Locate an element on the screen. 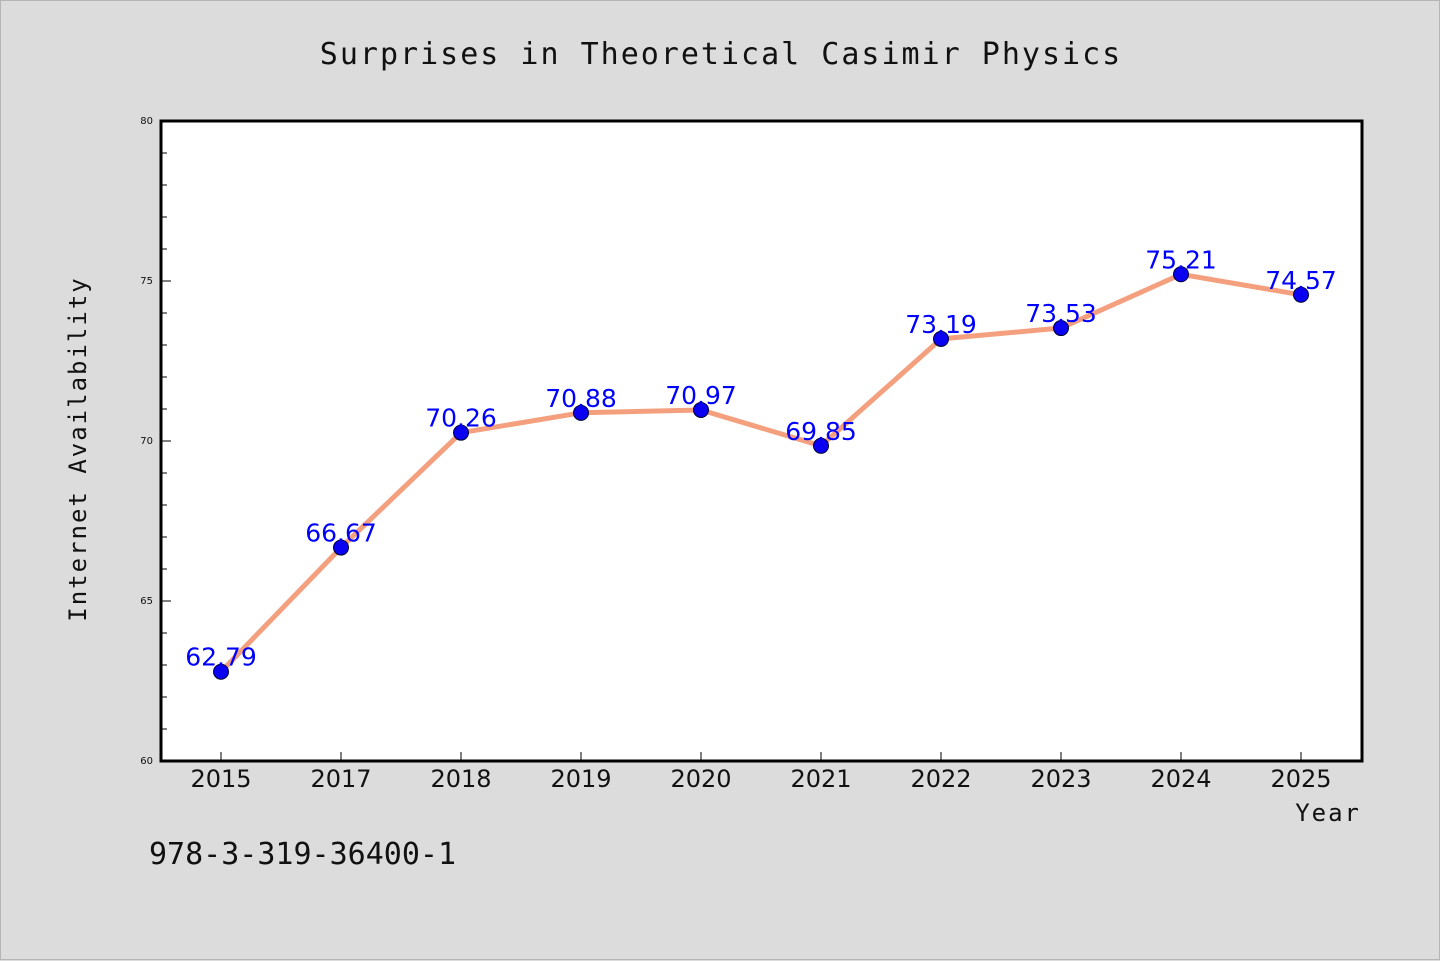 The image size is (1440, 961). x-tick-label: 2022 is located at coordinates (940, 779).